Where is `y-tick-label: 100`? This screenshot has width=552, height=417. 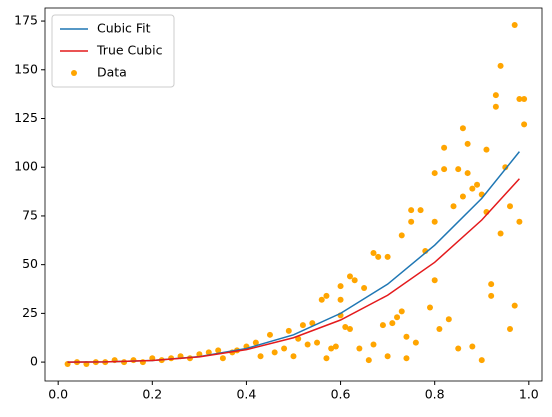
y-tick-label: 100 is located at coordinates (26, 166).